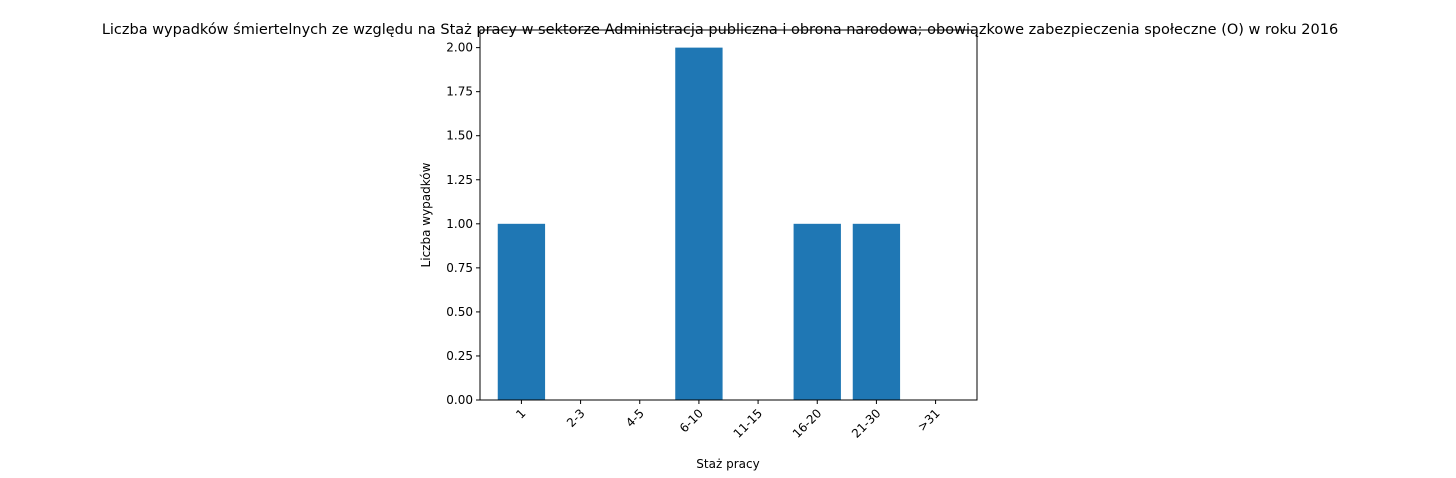  What do you see at coordinates (459, 400) in the screenshot?
I see `y-tick-label: 0.00` at bounding box center [459, 400].